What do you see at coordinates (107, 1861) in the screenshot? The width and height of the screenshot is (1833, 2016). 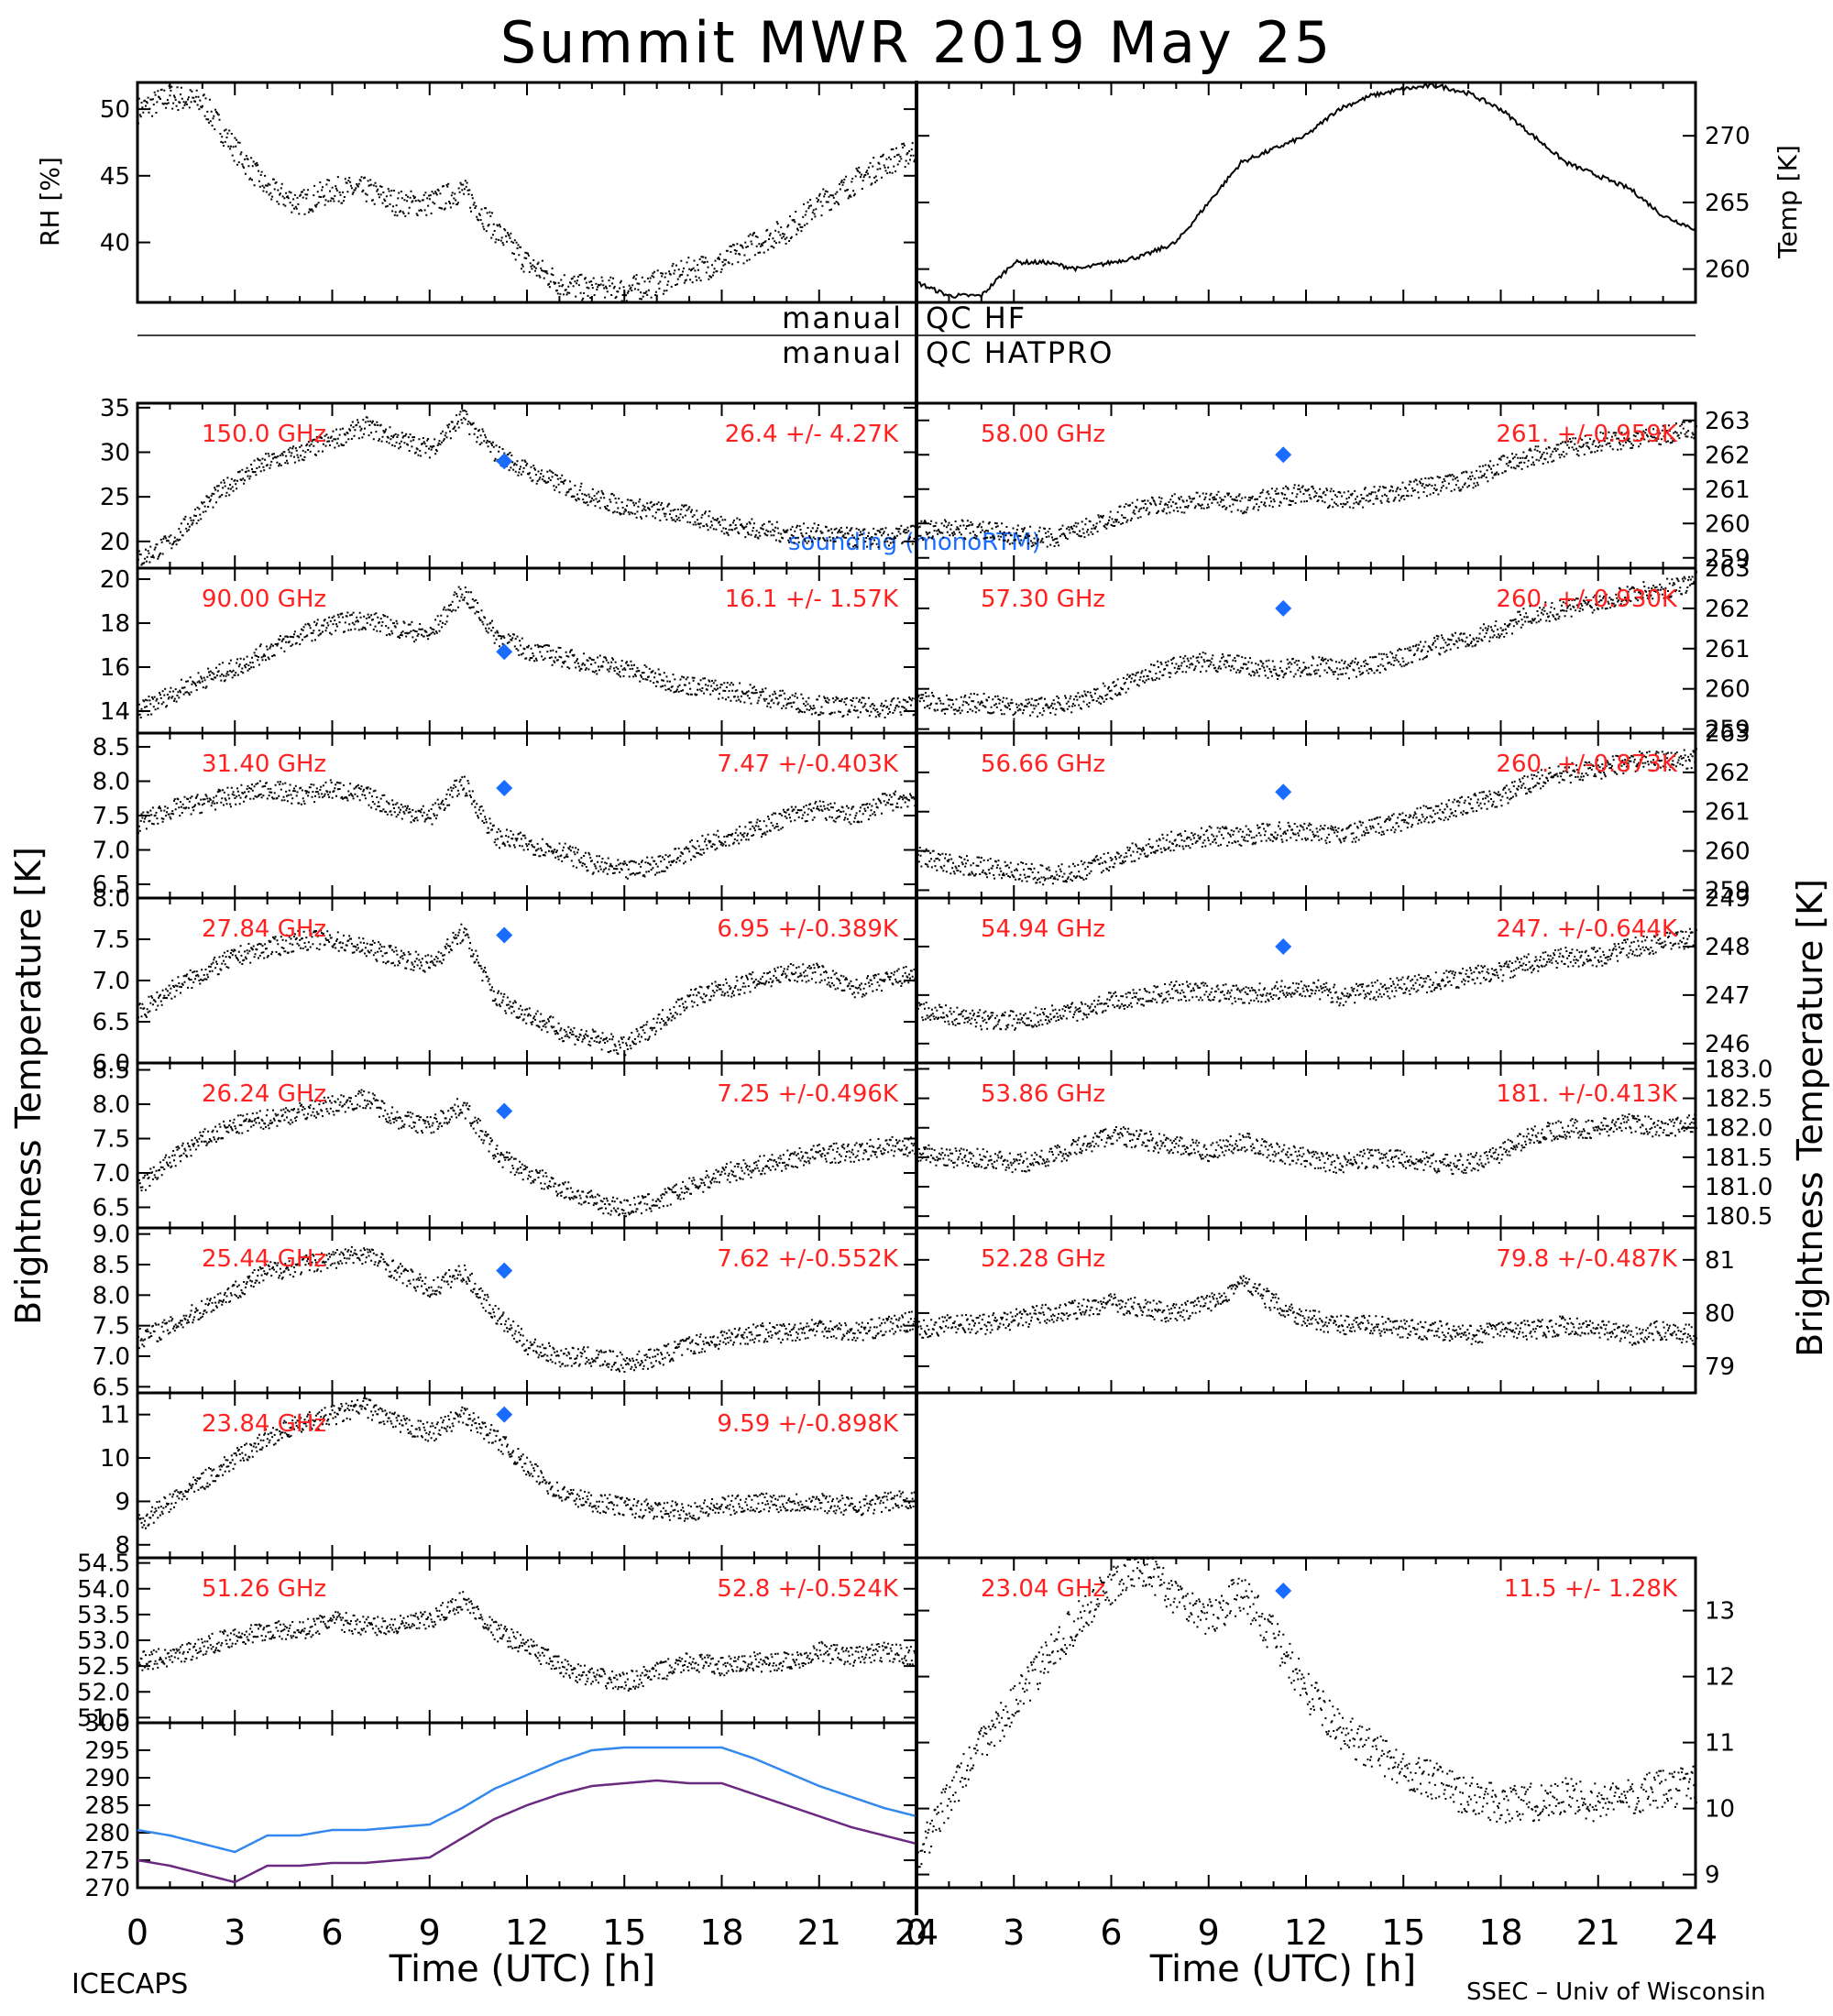 I see `y-tick-label: 275` at bounding box center [107, 1861].